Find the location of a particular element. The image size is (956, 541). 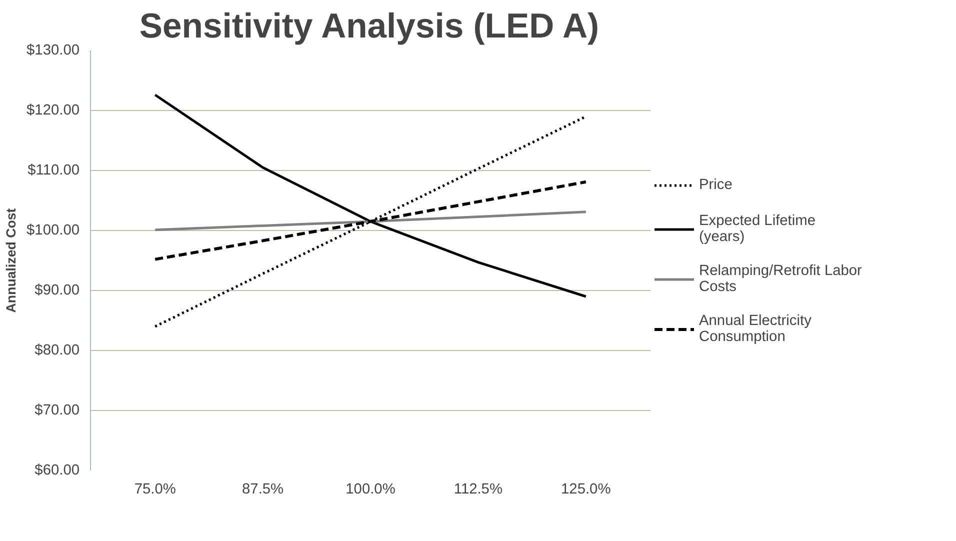

legend-label: Relamping/Retrofit Labor Costs is located at coordinates (780, 279).